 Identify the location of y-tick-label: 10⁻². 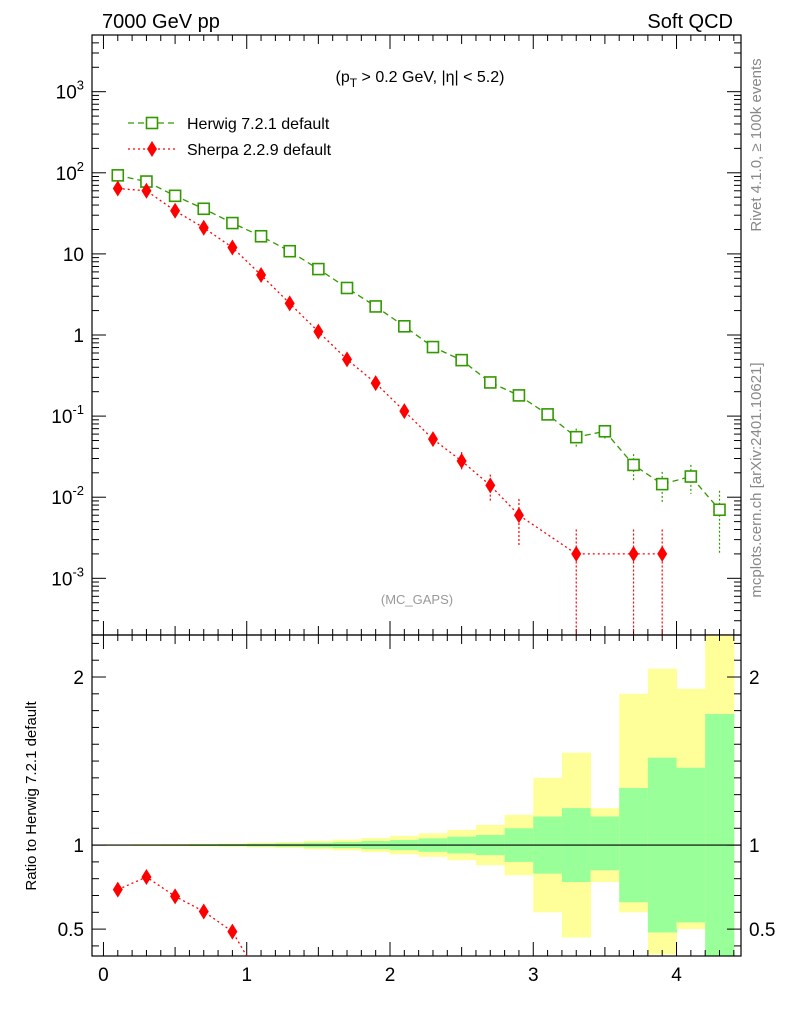
(67, 496).